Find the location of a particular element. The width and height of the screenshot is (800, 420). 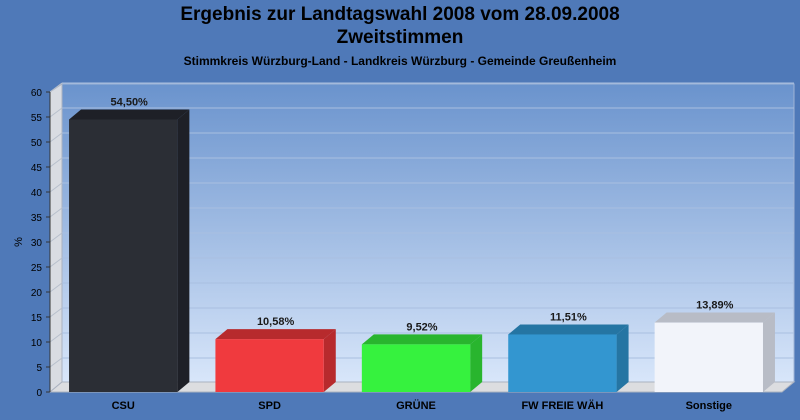

x-tick-label: Sonstige is located at coordinates (709, 406).